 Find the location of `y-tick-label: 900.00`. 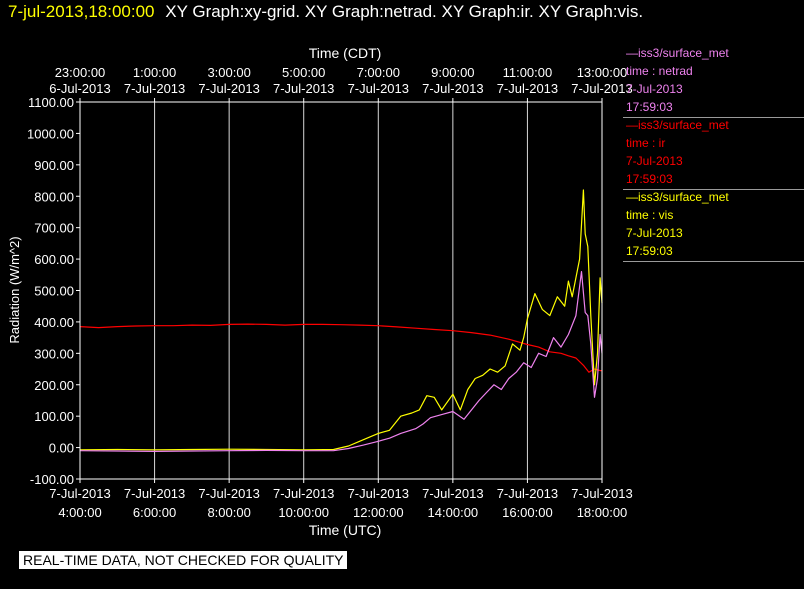

y-tick-label: 900.00 is located at coordinates (54, 165).